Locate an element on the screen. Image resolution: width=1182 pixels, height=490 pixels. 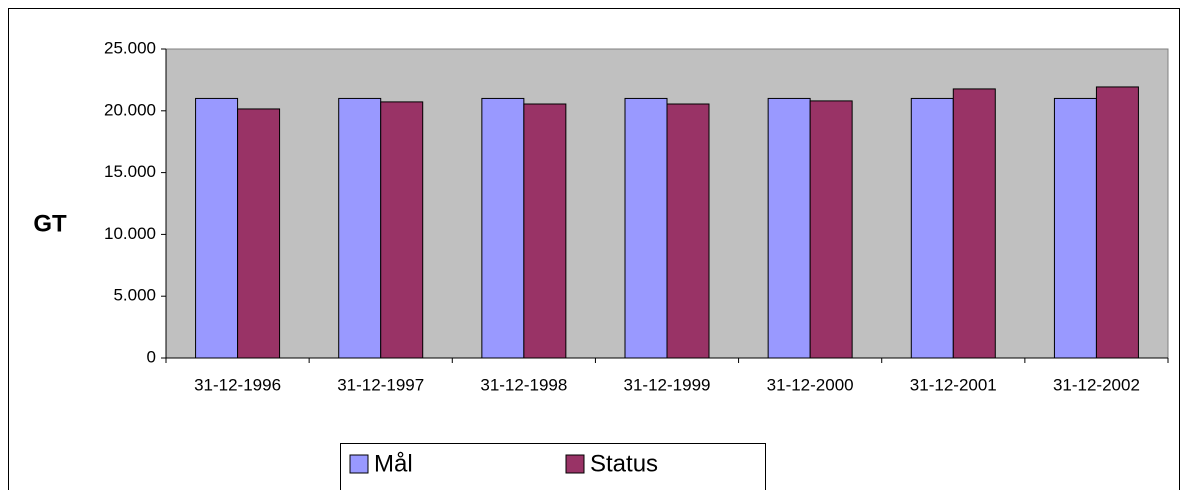
x-tick-label: 31-12-2002 is located at coordinates (1096, 384).